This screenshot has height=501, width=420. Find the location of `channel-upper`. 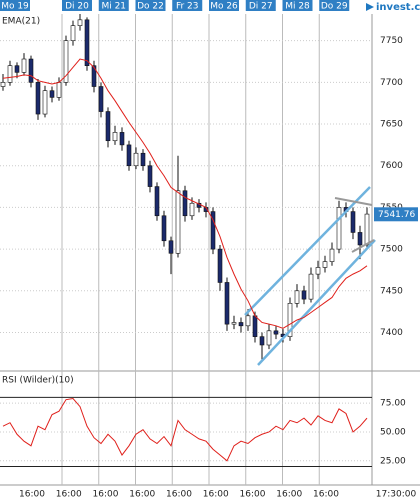

channel-upper is located at coordinates (307, 251).